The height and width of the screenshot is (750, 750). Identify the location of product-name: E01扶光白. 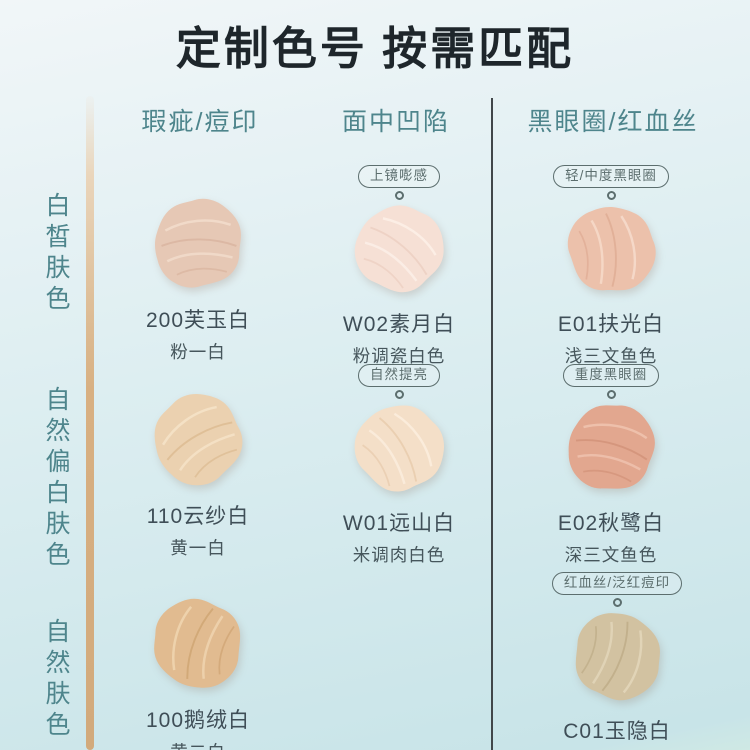
(611, 324).